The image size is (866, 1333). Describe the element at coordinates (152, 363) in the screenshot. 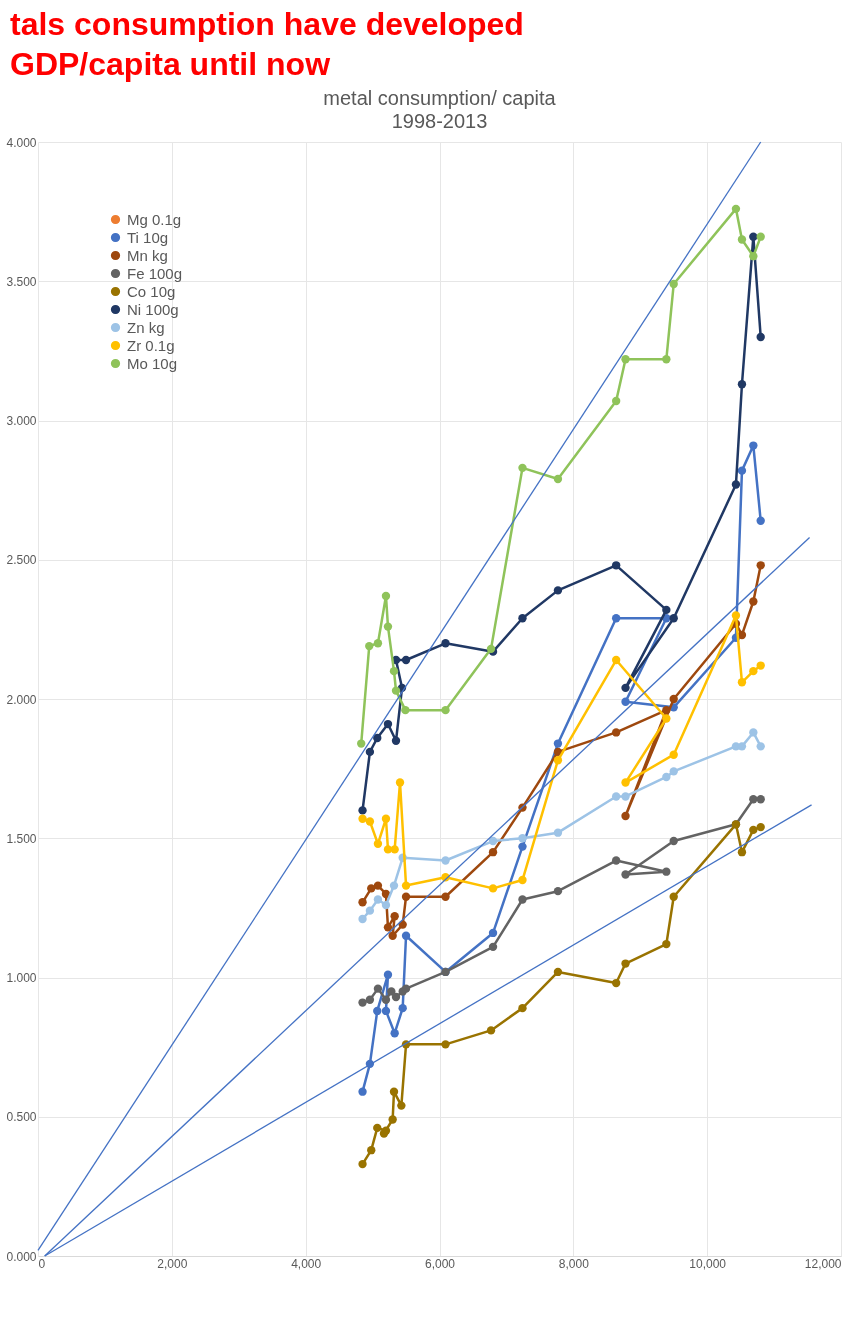

I see `legend-label: Mo 10g` at that location.